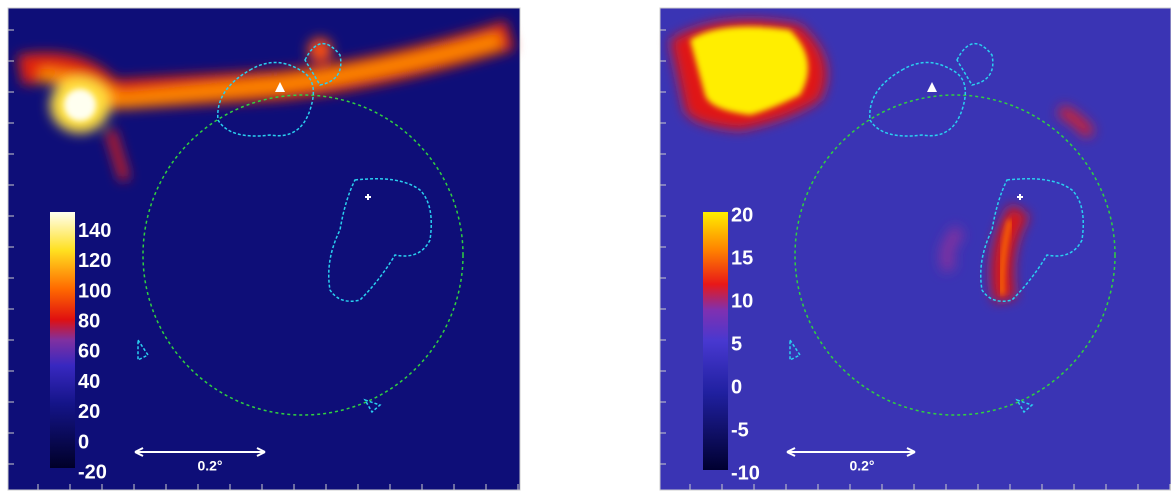  What do you see at coordinates (736, 344) in the screenshot?
I see `colorbar-label: 5` at bounding box center [736, 344].